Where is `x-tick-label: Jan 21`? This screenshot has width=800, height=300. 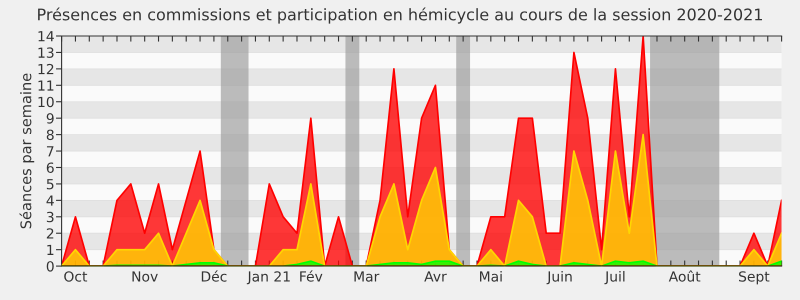 x-tick-label: Jan 21 is located at coordinates (268, 277).